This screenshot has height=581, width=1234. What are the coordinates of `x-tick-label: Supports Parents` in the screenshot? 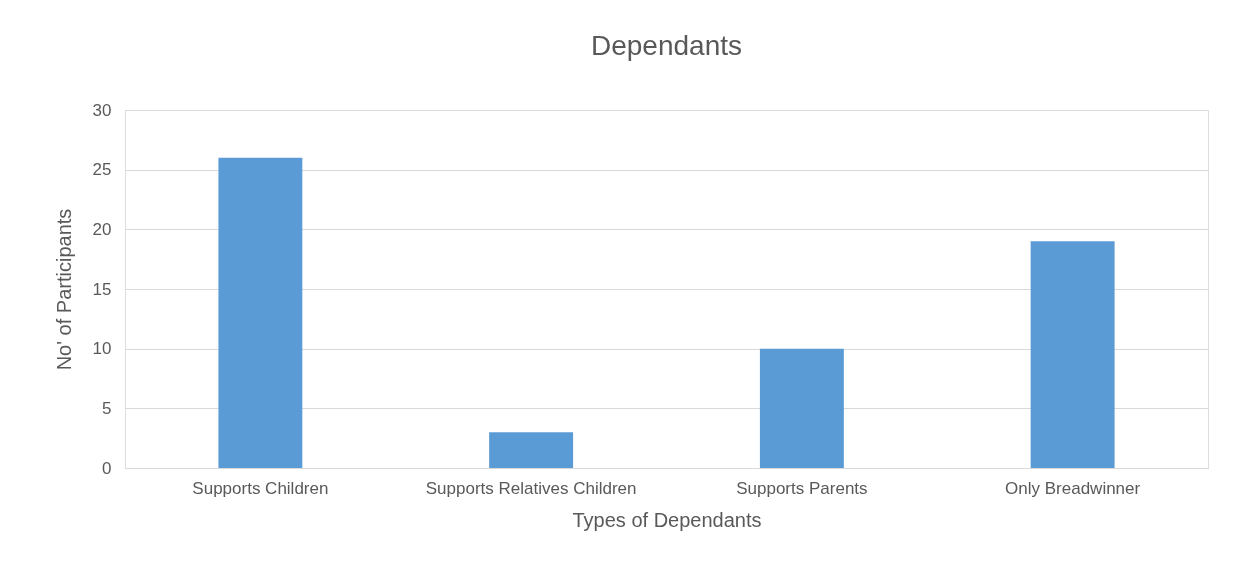 It's located at (802, 488).